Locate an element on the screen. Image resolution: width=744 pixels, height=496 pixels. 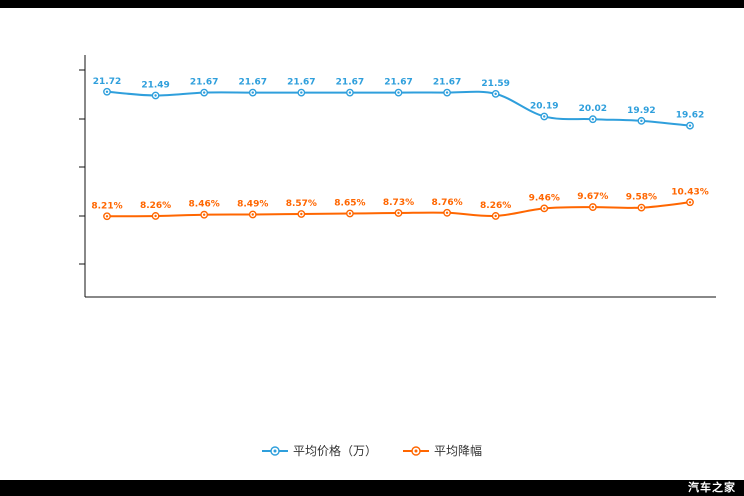
legend-item-average-price: 平均价格（万） is located at coordinates (319, 451).